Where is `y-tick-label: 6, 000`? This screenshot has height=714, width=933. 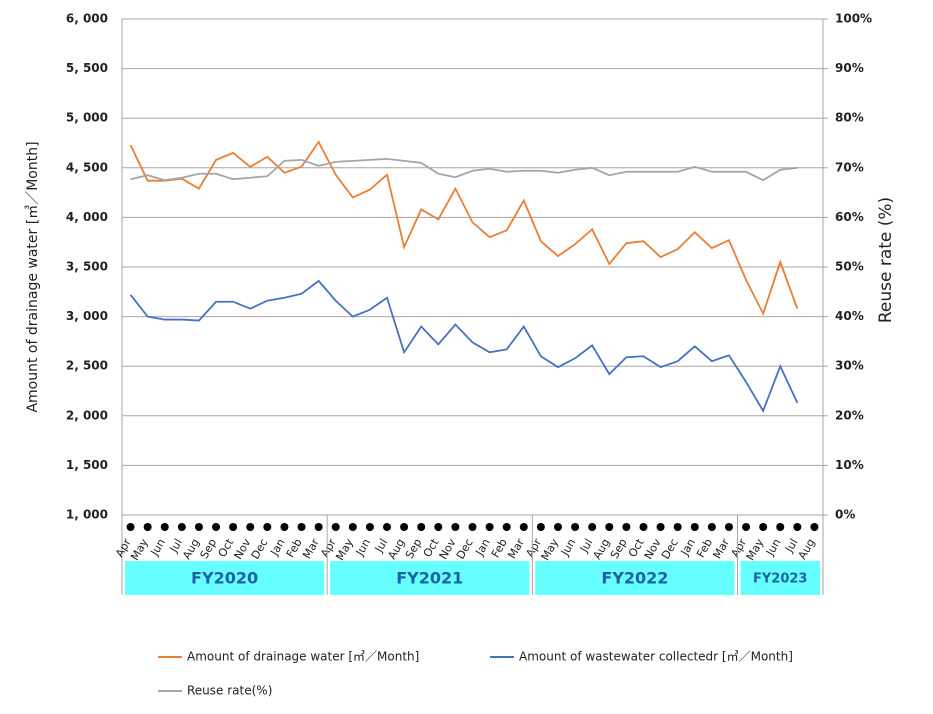
y-tick-label: 6, 000 is located at coordinates (87, 19).